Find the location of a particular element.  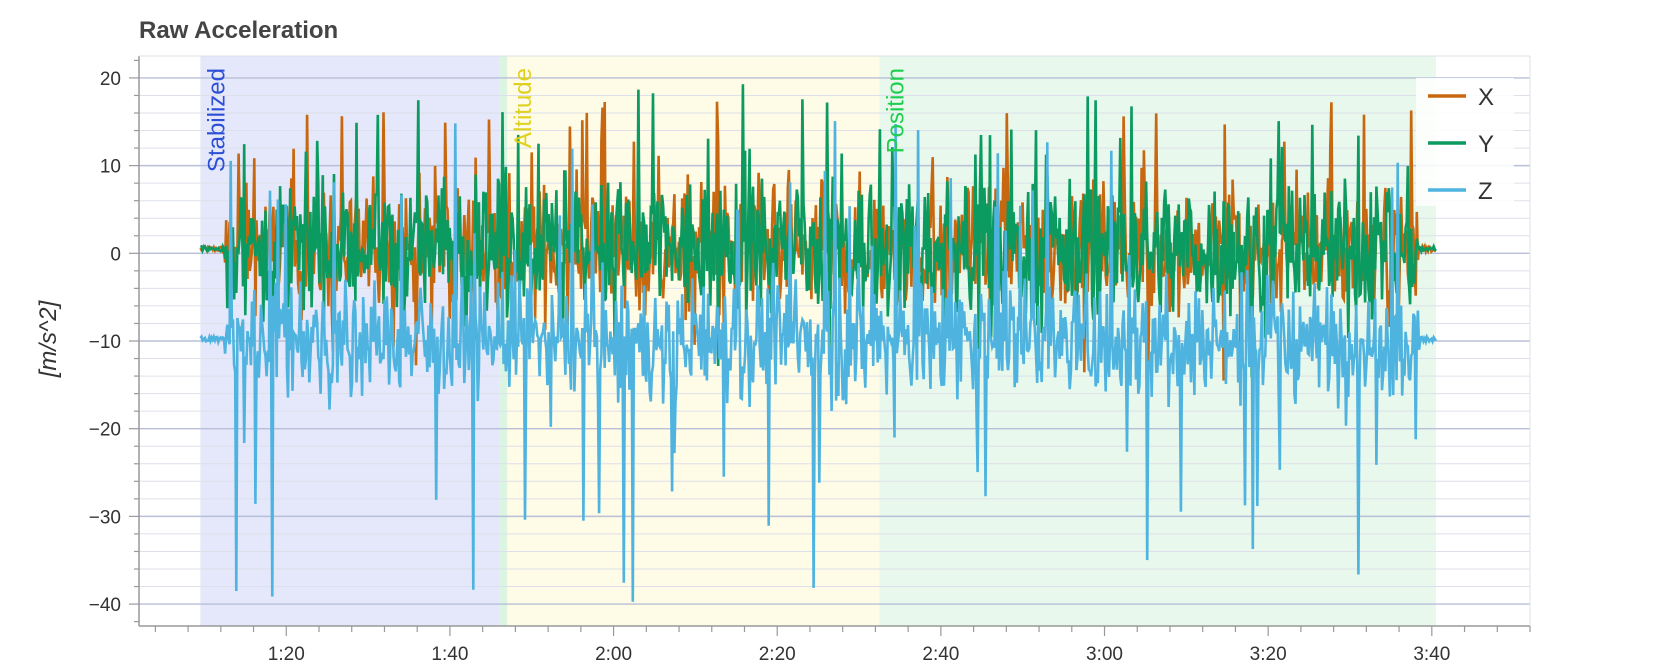

x-tick-label: 3:00 is located at coordinates (1104, 654).